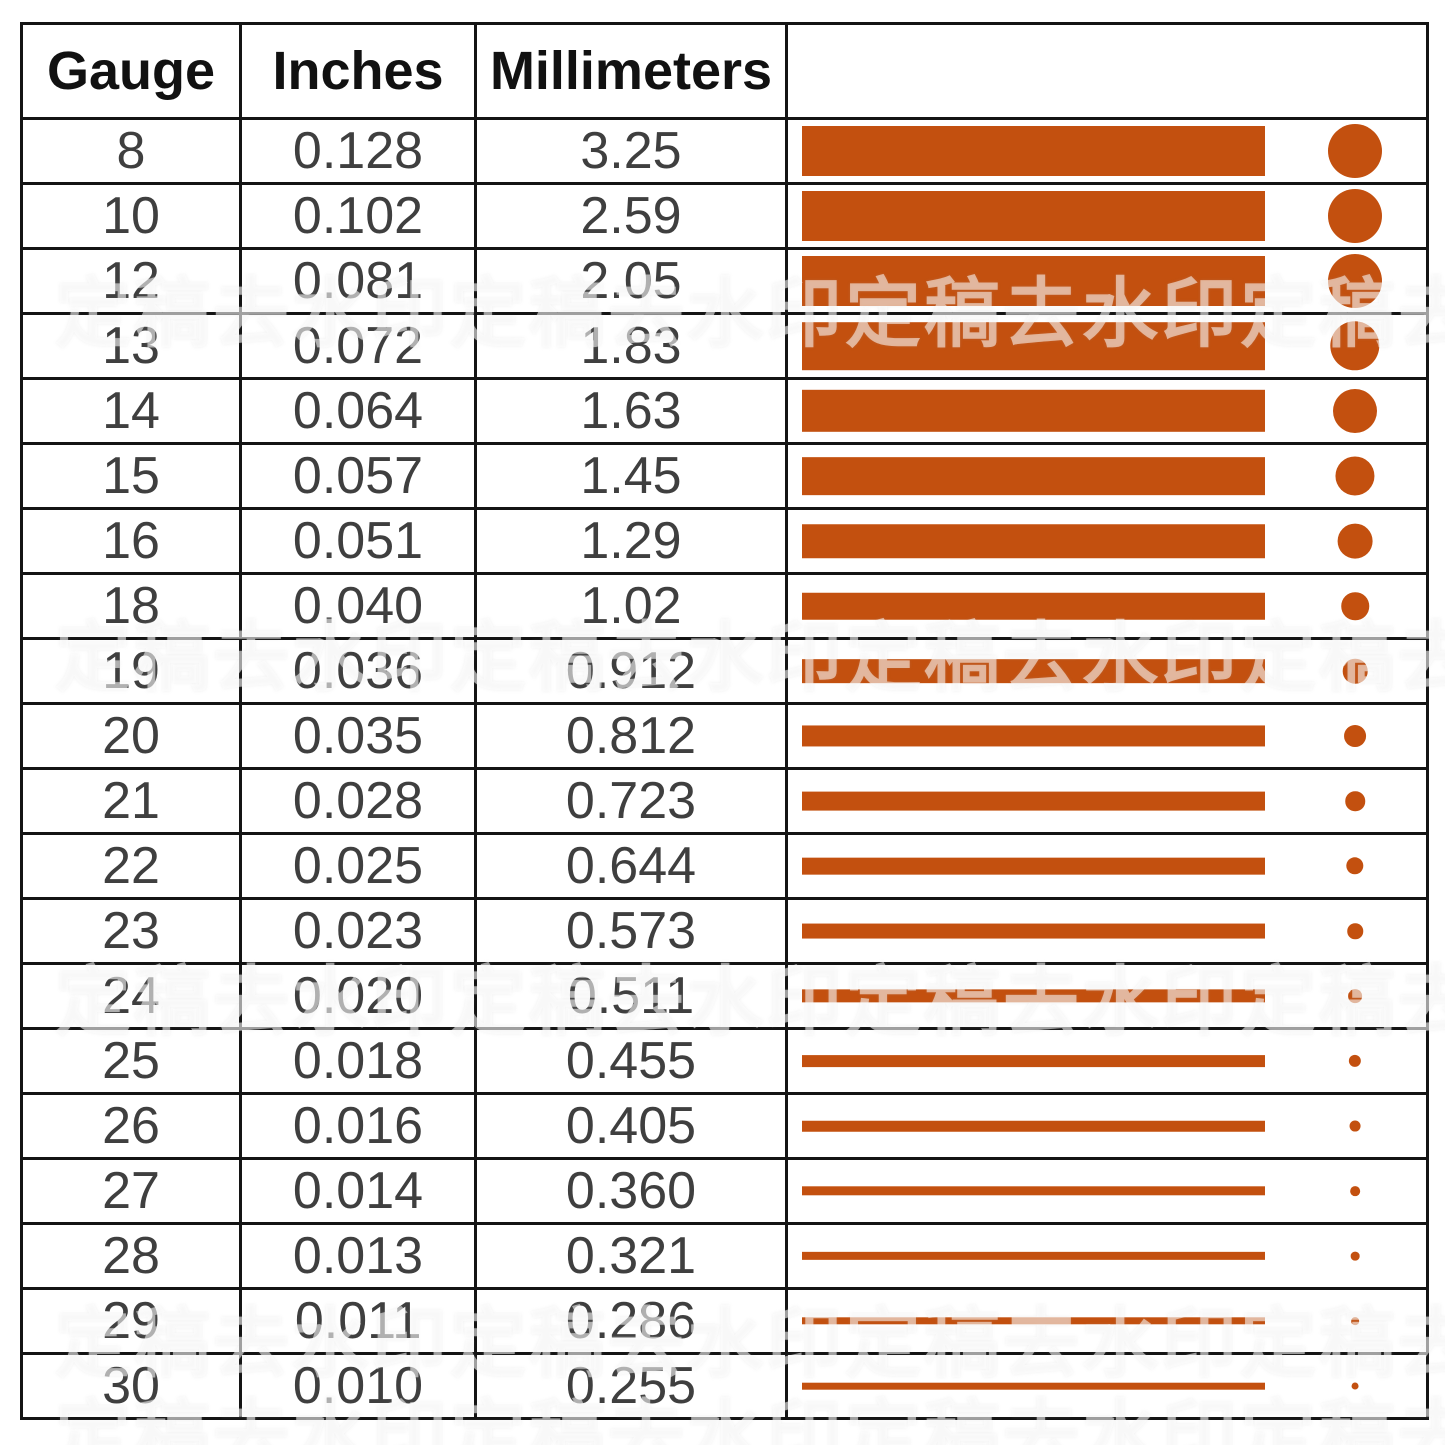  What do you see at coordinates (1107, 71) in the screenshot?
I see `header-visual` at bounding box center [1107, 71].